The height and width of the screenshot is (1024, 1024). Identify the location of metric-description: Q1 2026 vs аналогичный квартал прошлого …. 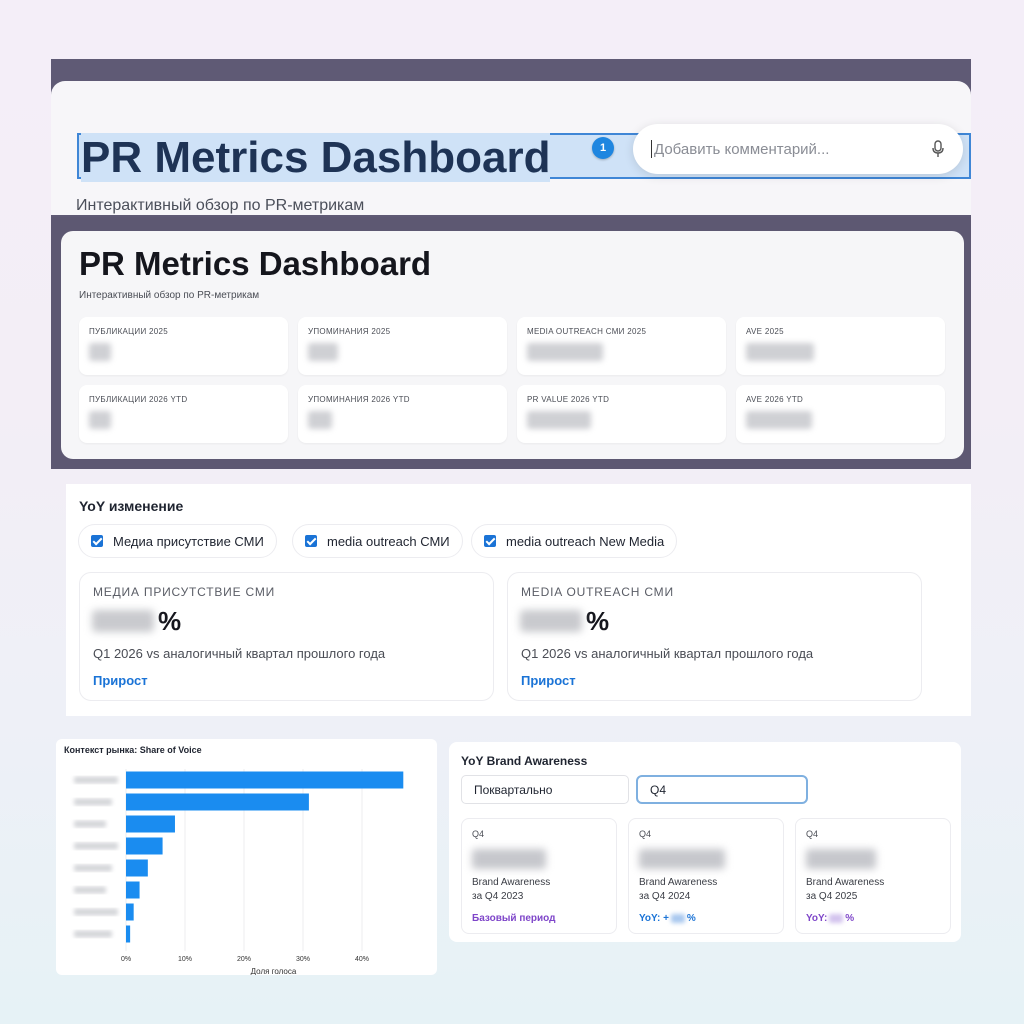
(667, 653).